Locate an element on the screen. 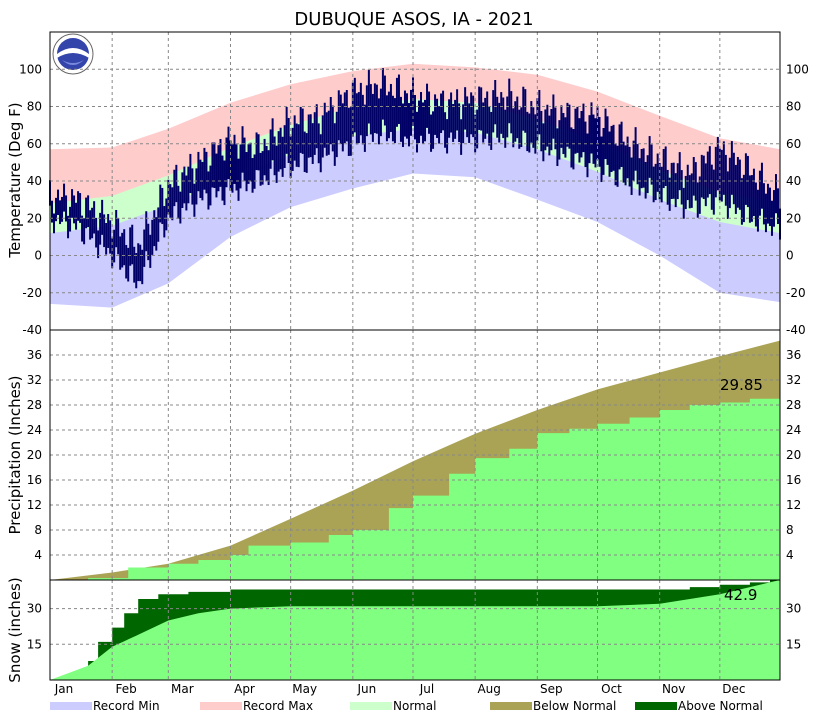  legend-label: Above Normal is located at coordinates (720, 706).